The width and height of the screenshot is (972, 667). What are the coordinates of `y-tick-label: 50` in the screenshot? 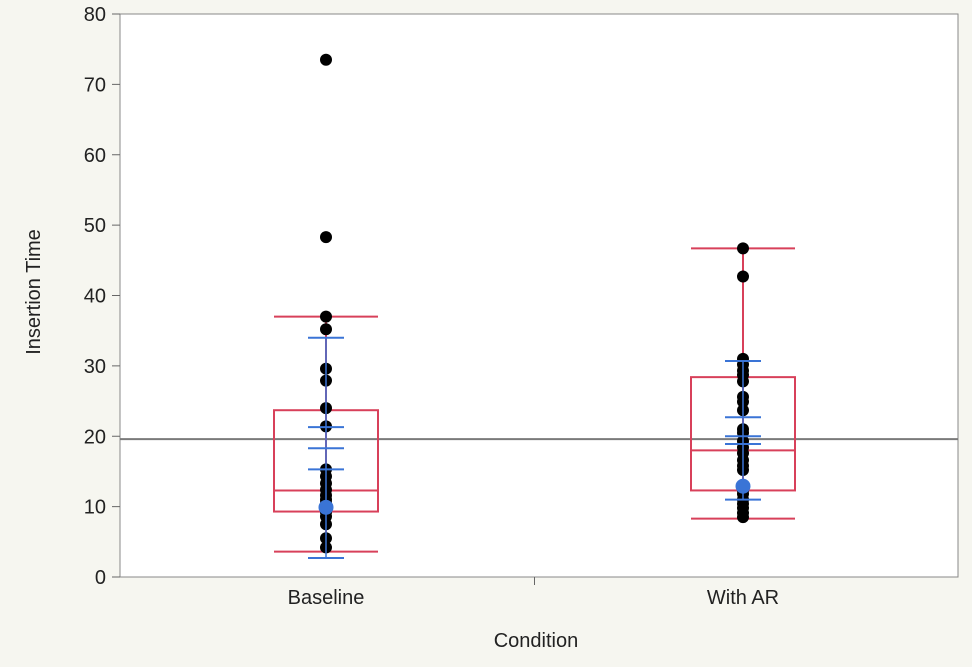 It's located at (95, 226).